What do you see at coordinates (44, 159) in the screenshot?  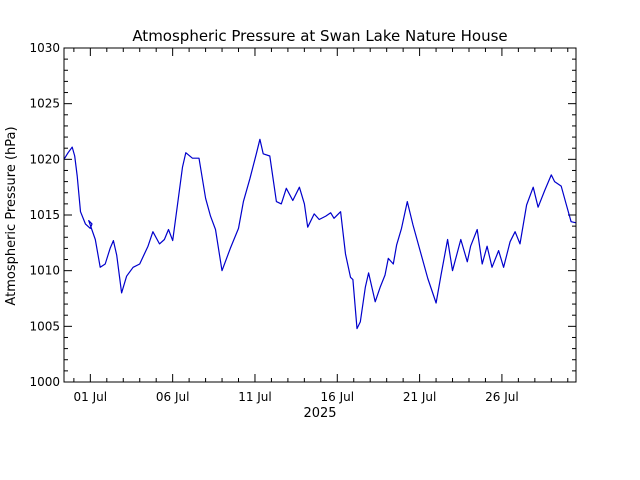 I see `y-tick-label: 1020` at bounding box center [44, 159].